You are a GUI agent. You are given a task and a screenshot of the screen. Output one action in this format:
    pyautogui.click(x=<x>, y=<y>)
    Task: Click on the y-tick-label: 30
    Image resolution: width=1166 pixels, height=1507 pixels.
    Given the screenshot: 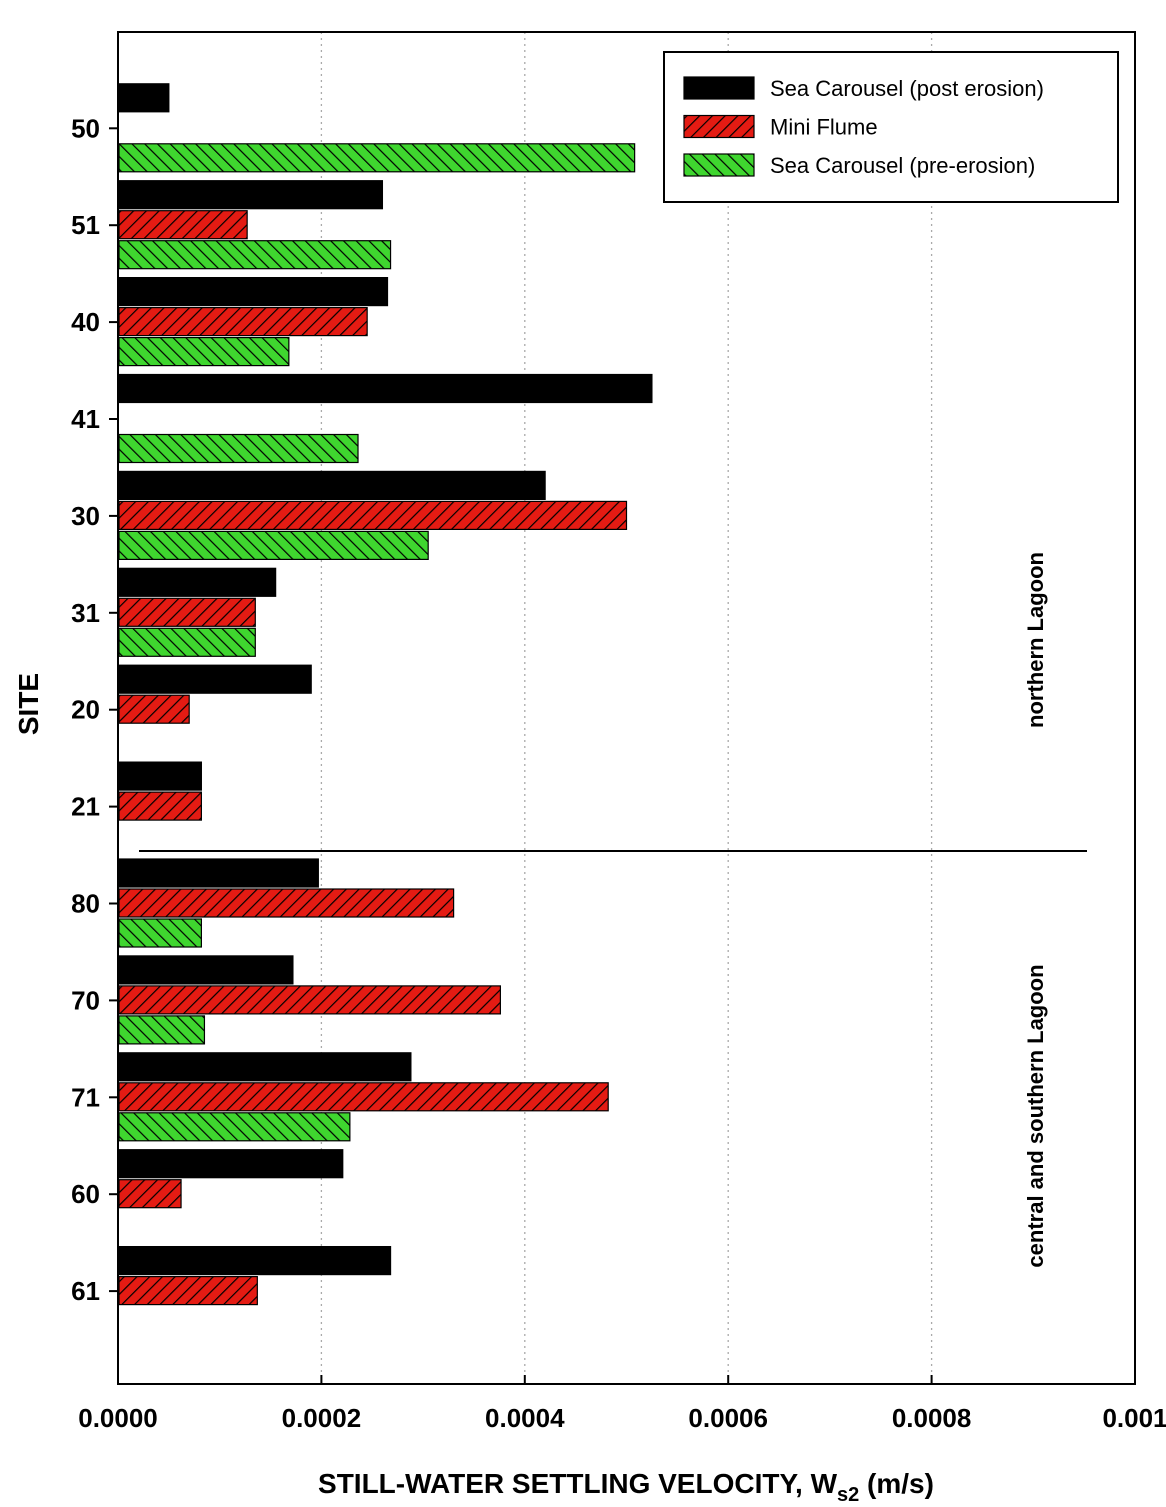 What is the action you would take?
    pyautogui.click(x=85, y=516)
    